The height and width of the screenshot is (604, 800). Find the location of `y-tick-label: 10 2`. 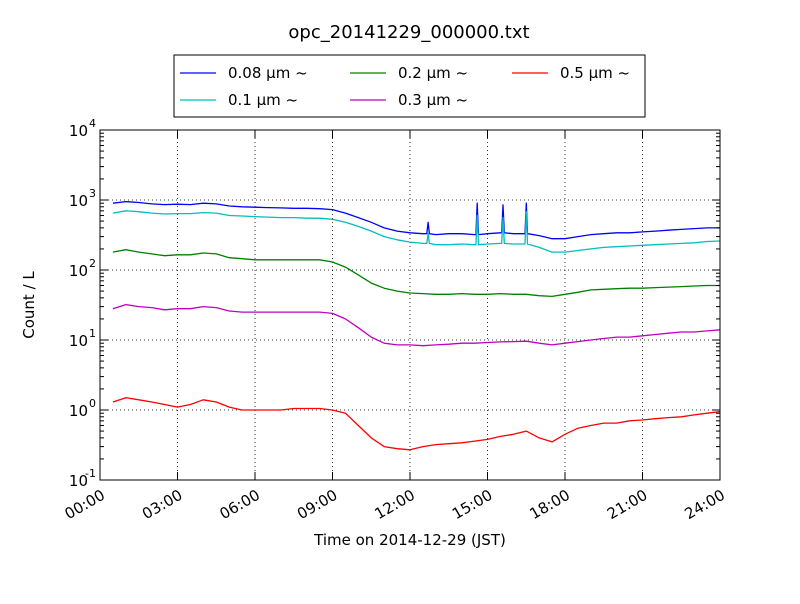

y-tick-label: 10 2 is located at coordinates (82, 268).